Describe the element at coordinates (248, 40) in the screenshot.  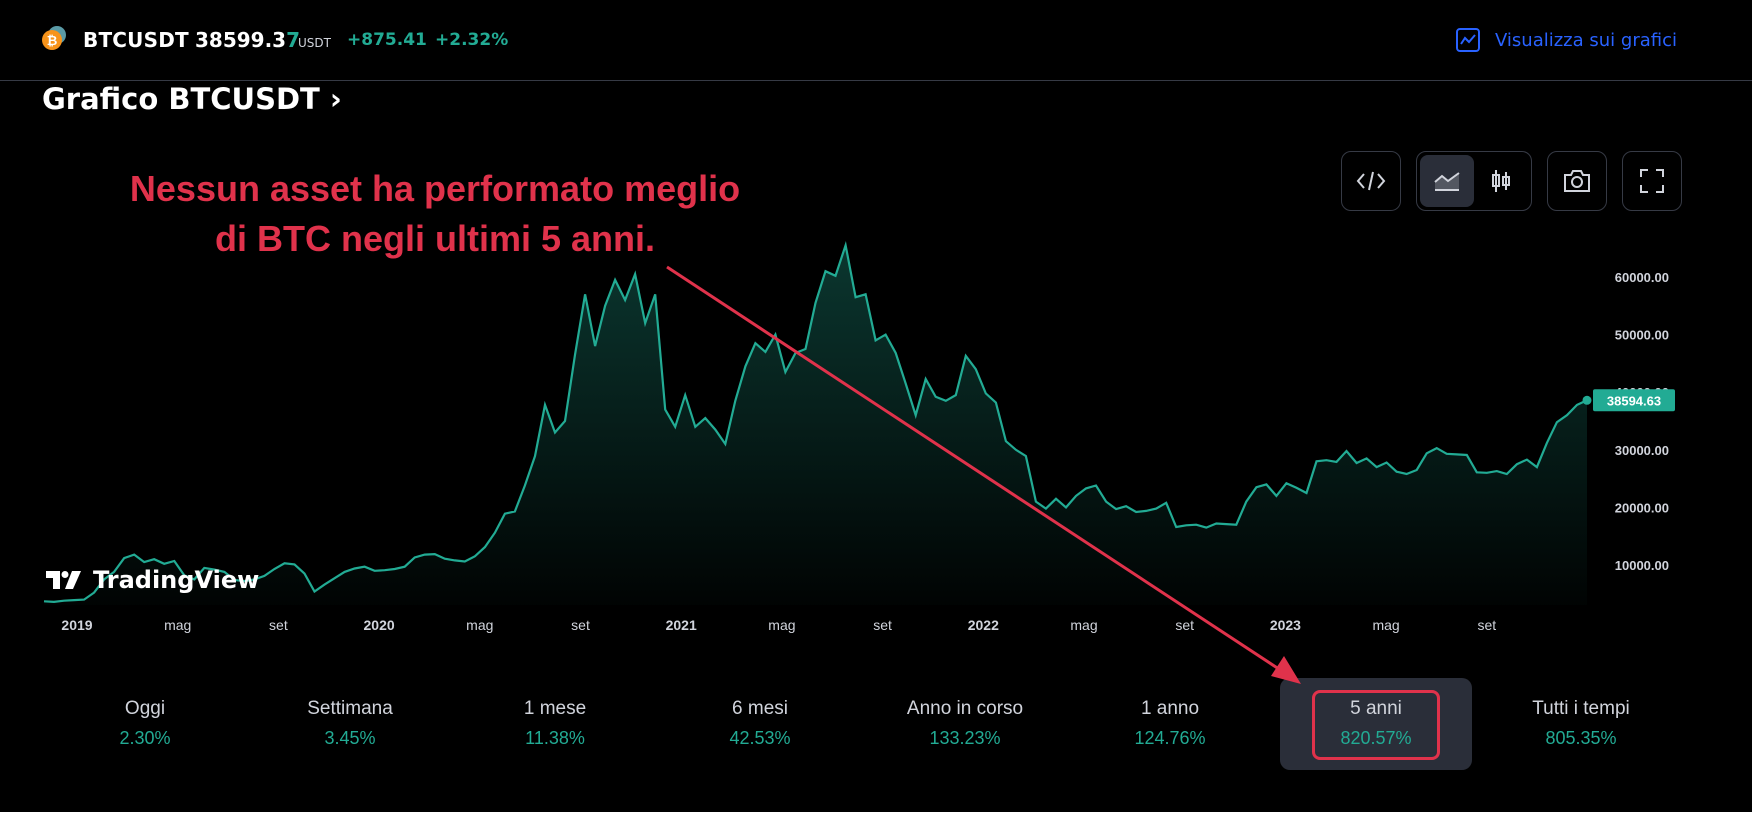
I see `last-price: 38599.37` at that location.